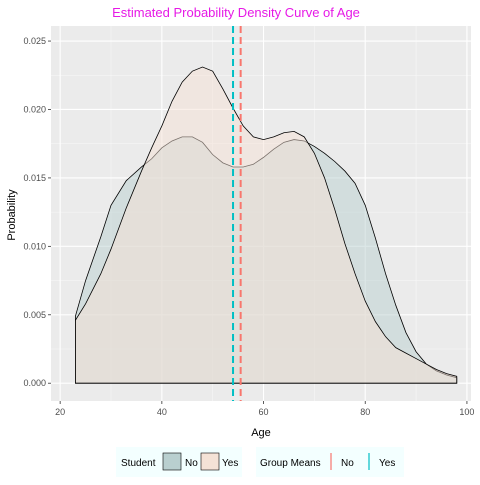 This screenshot has width=480, height=485. I want to click on legend-means-box, so click(330, 462).